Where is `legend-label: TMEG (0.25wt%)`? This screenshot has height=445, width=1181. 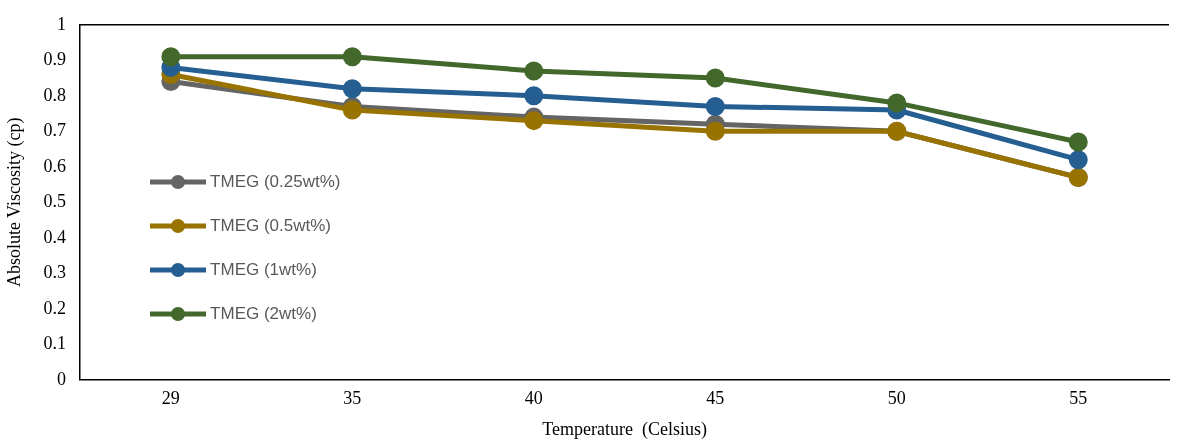
legend-label: TMEG (0.25wt%) is located at coordinates (275, 181).